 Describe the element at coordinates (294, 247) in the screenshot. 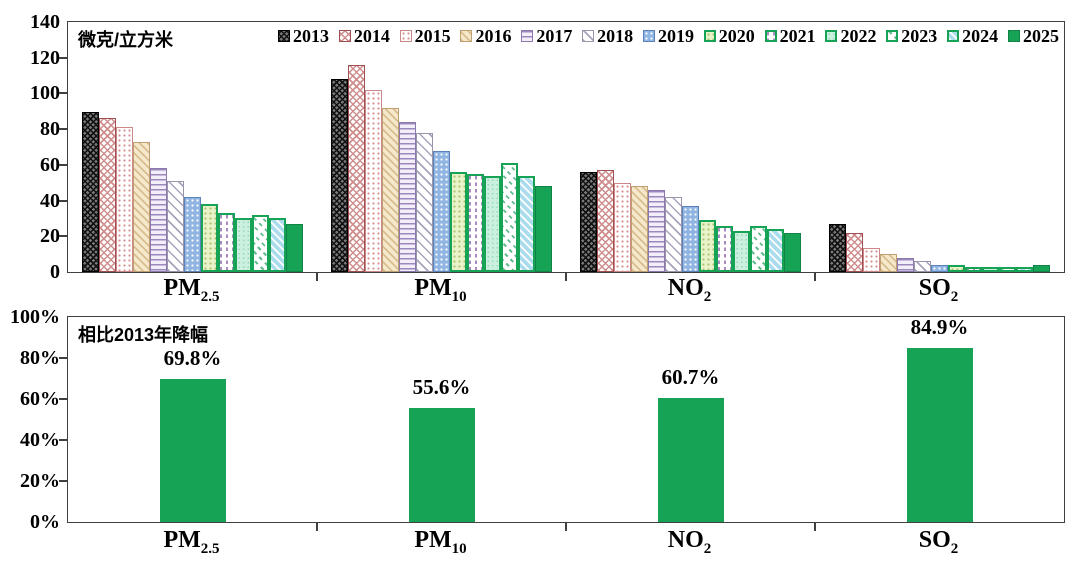

I see `bar-2025-pm25` at that location.